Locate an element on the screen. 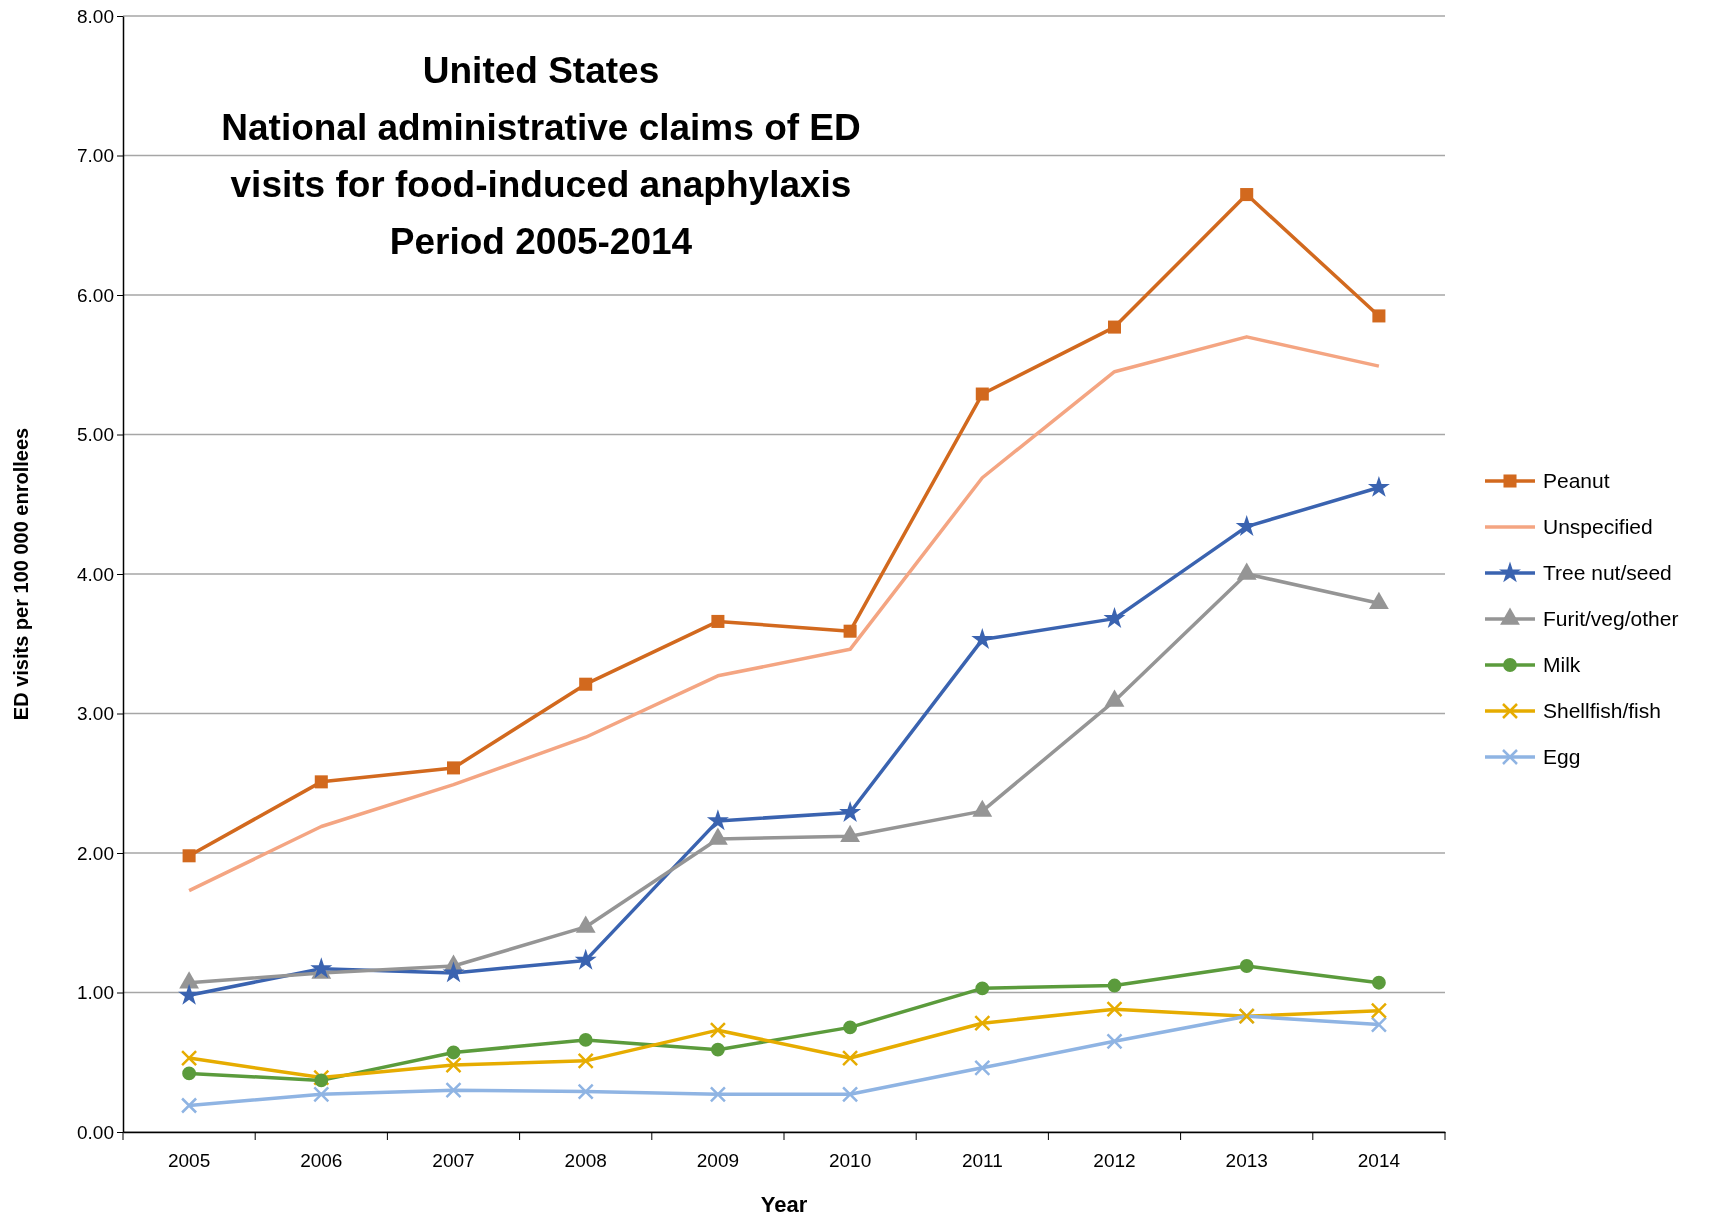  y-tick-label: 7.00 is located at coordinates (95, 156).